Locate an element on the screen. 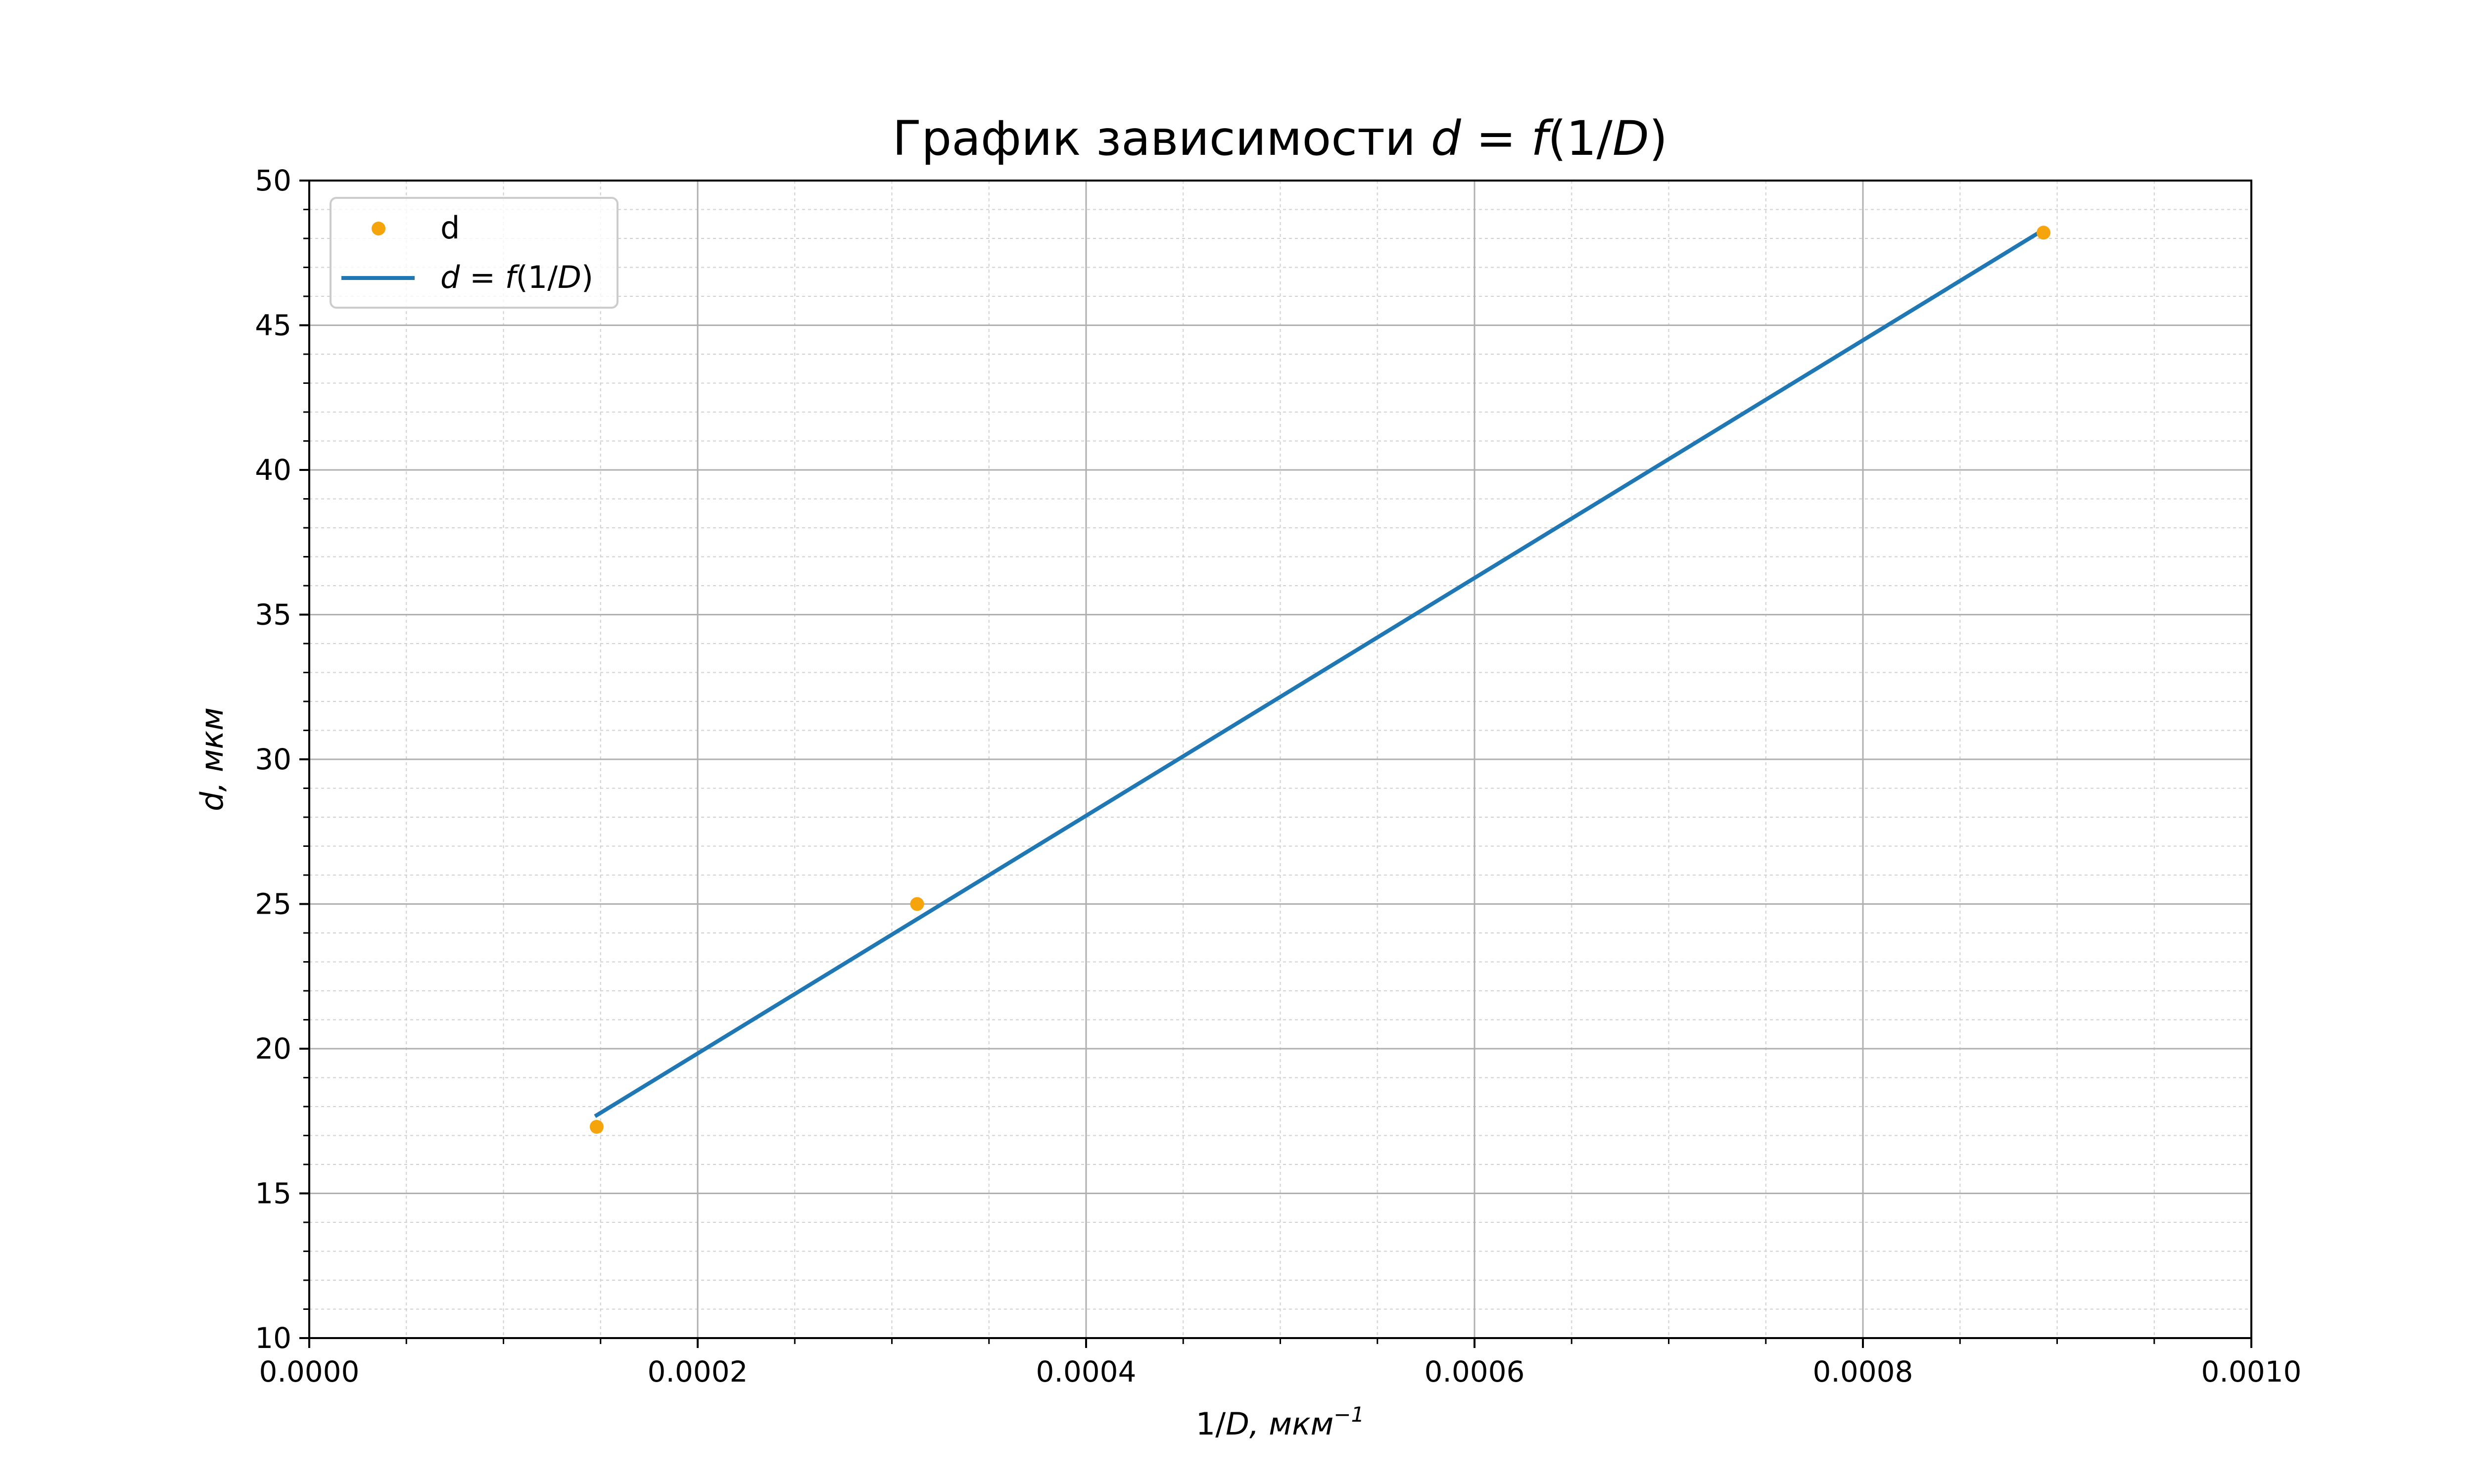 This screenshot has width=2474, height=1484. legend: d d = f(1/D) is located at coordinates (474, 253).